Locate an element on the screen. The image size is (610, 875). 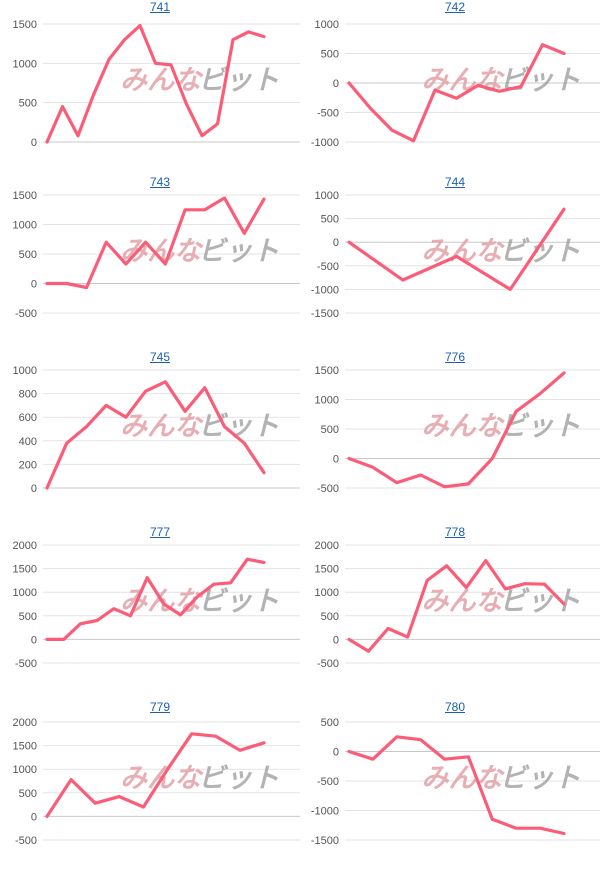
chart-panel-778: -500 0 500 1000 1500 2000 みんな ビット 778 is located at coordinates (457, 612).